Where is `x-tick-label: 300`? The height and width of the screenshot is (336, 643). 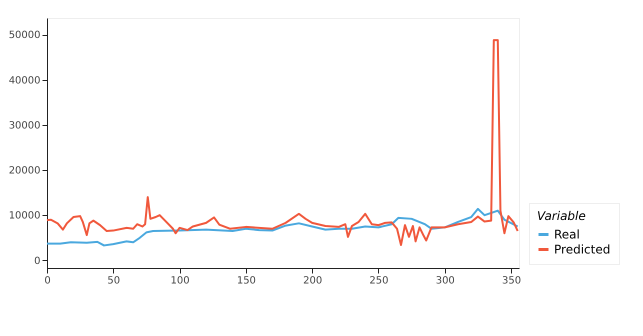
x-tick-label: 300 is located at coordinates (445, 281).